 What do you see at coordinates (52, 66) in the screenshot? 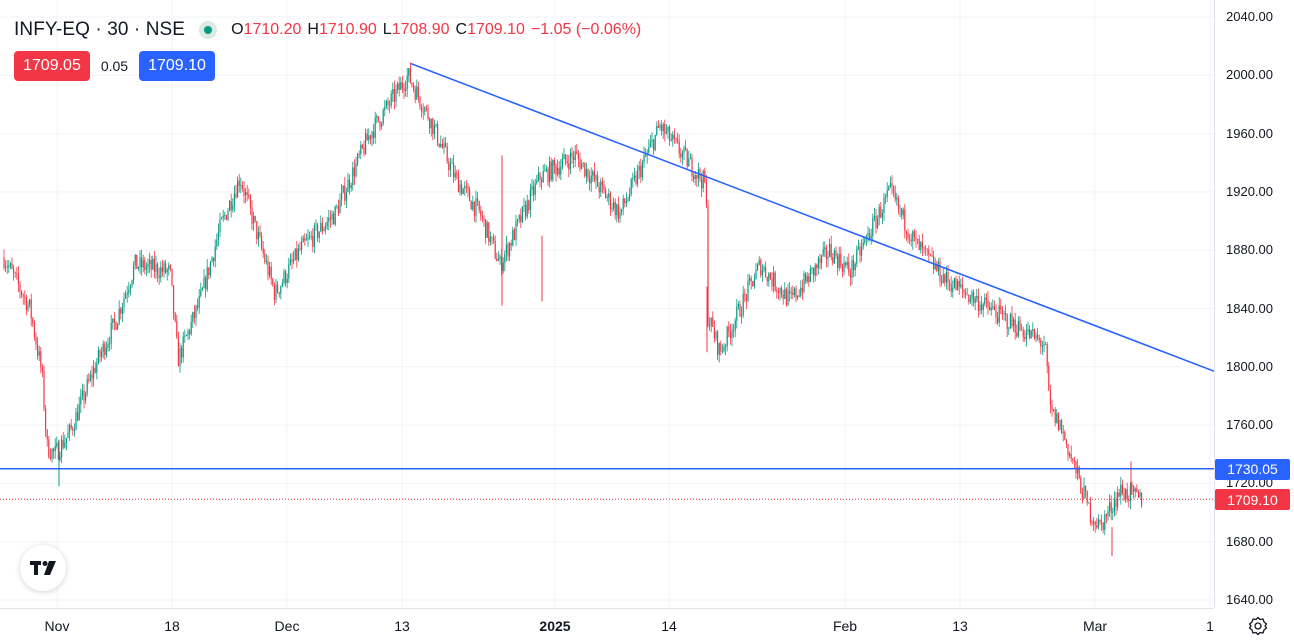
I see `sell-button: 1709.05` at bounding box center [52, 66].